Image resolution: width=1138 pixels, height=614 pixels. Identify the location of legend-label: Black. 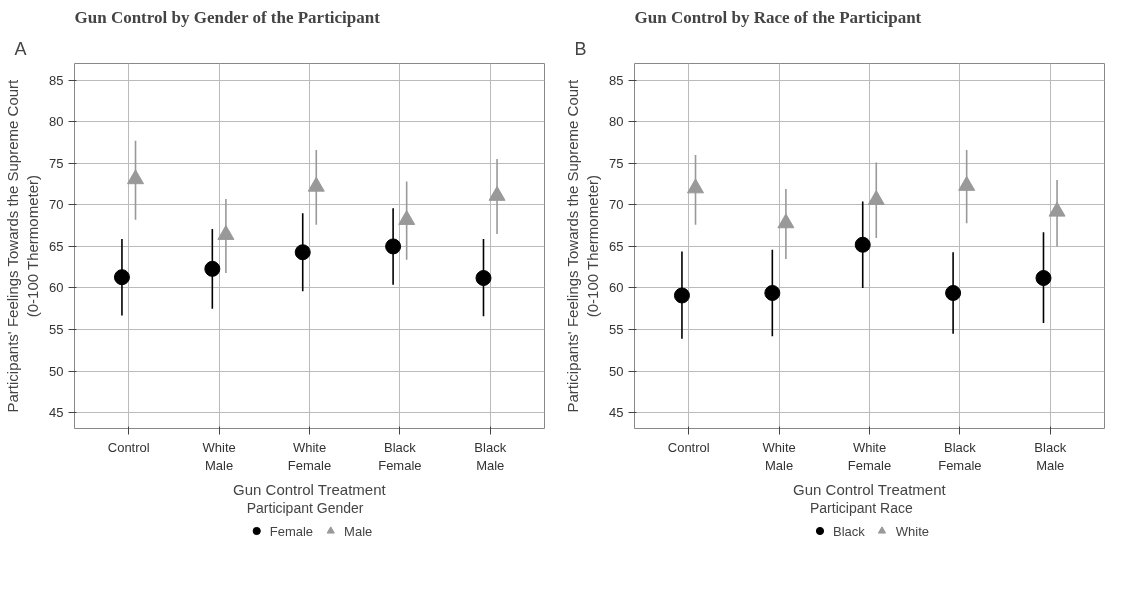
(848, 530).